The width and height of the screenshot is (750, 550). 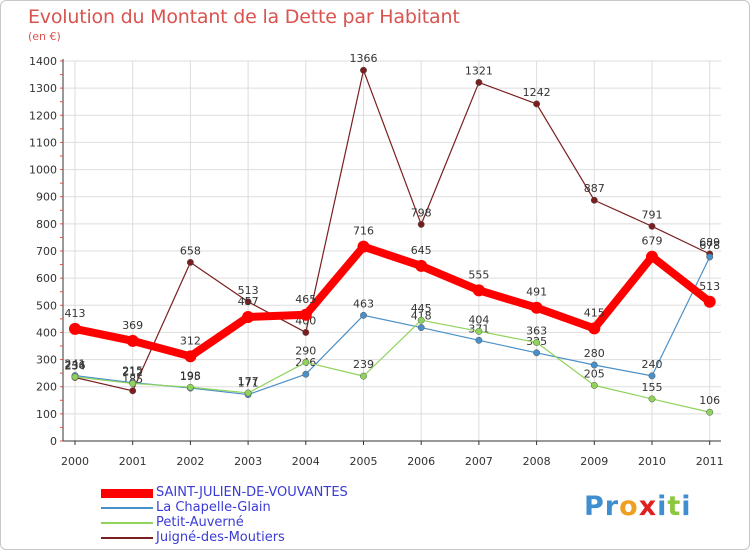 I want to click on data-label: 195, so click(x=190, y=376).